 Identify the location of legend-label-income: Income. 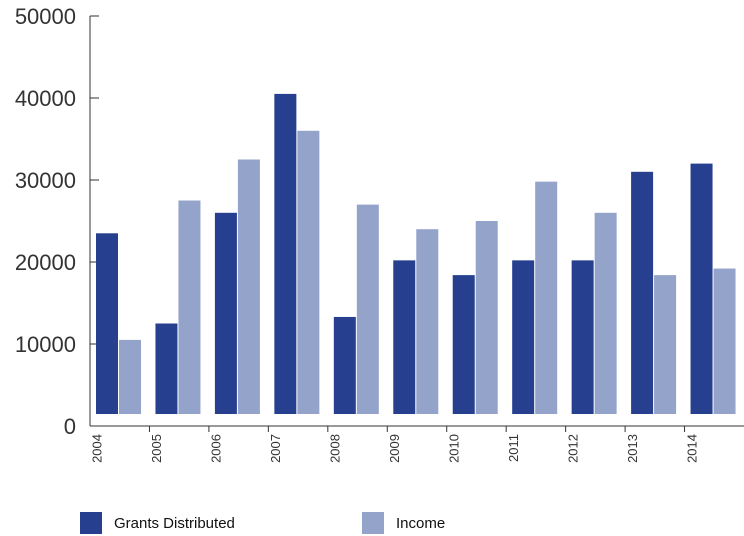
(421, 523).